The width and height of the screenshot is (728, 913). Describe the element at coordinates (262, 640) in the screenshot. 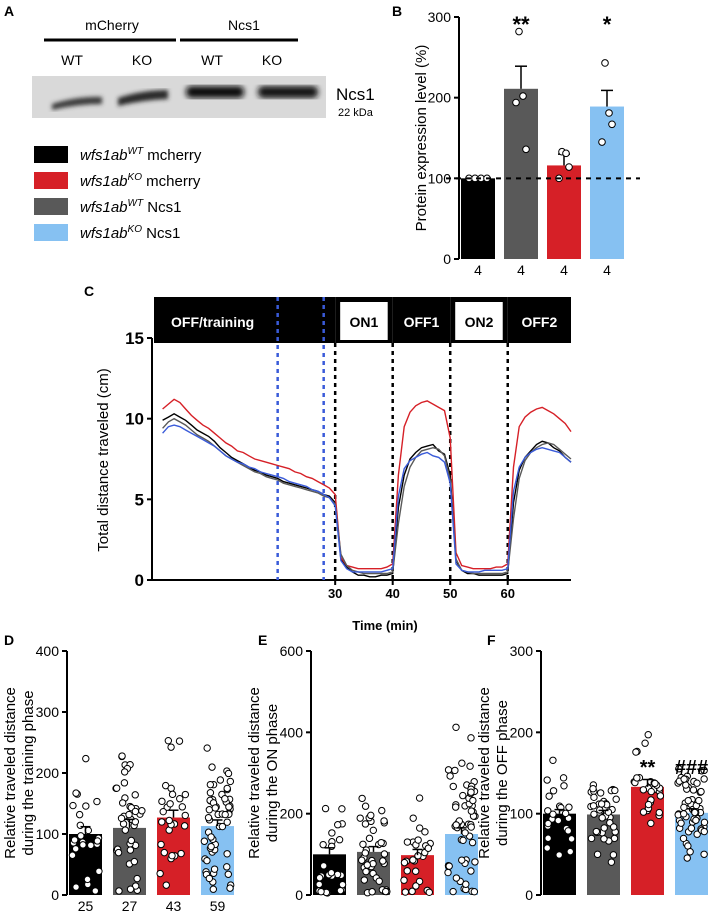

I see `panel-label-e: E` at that location.